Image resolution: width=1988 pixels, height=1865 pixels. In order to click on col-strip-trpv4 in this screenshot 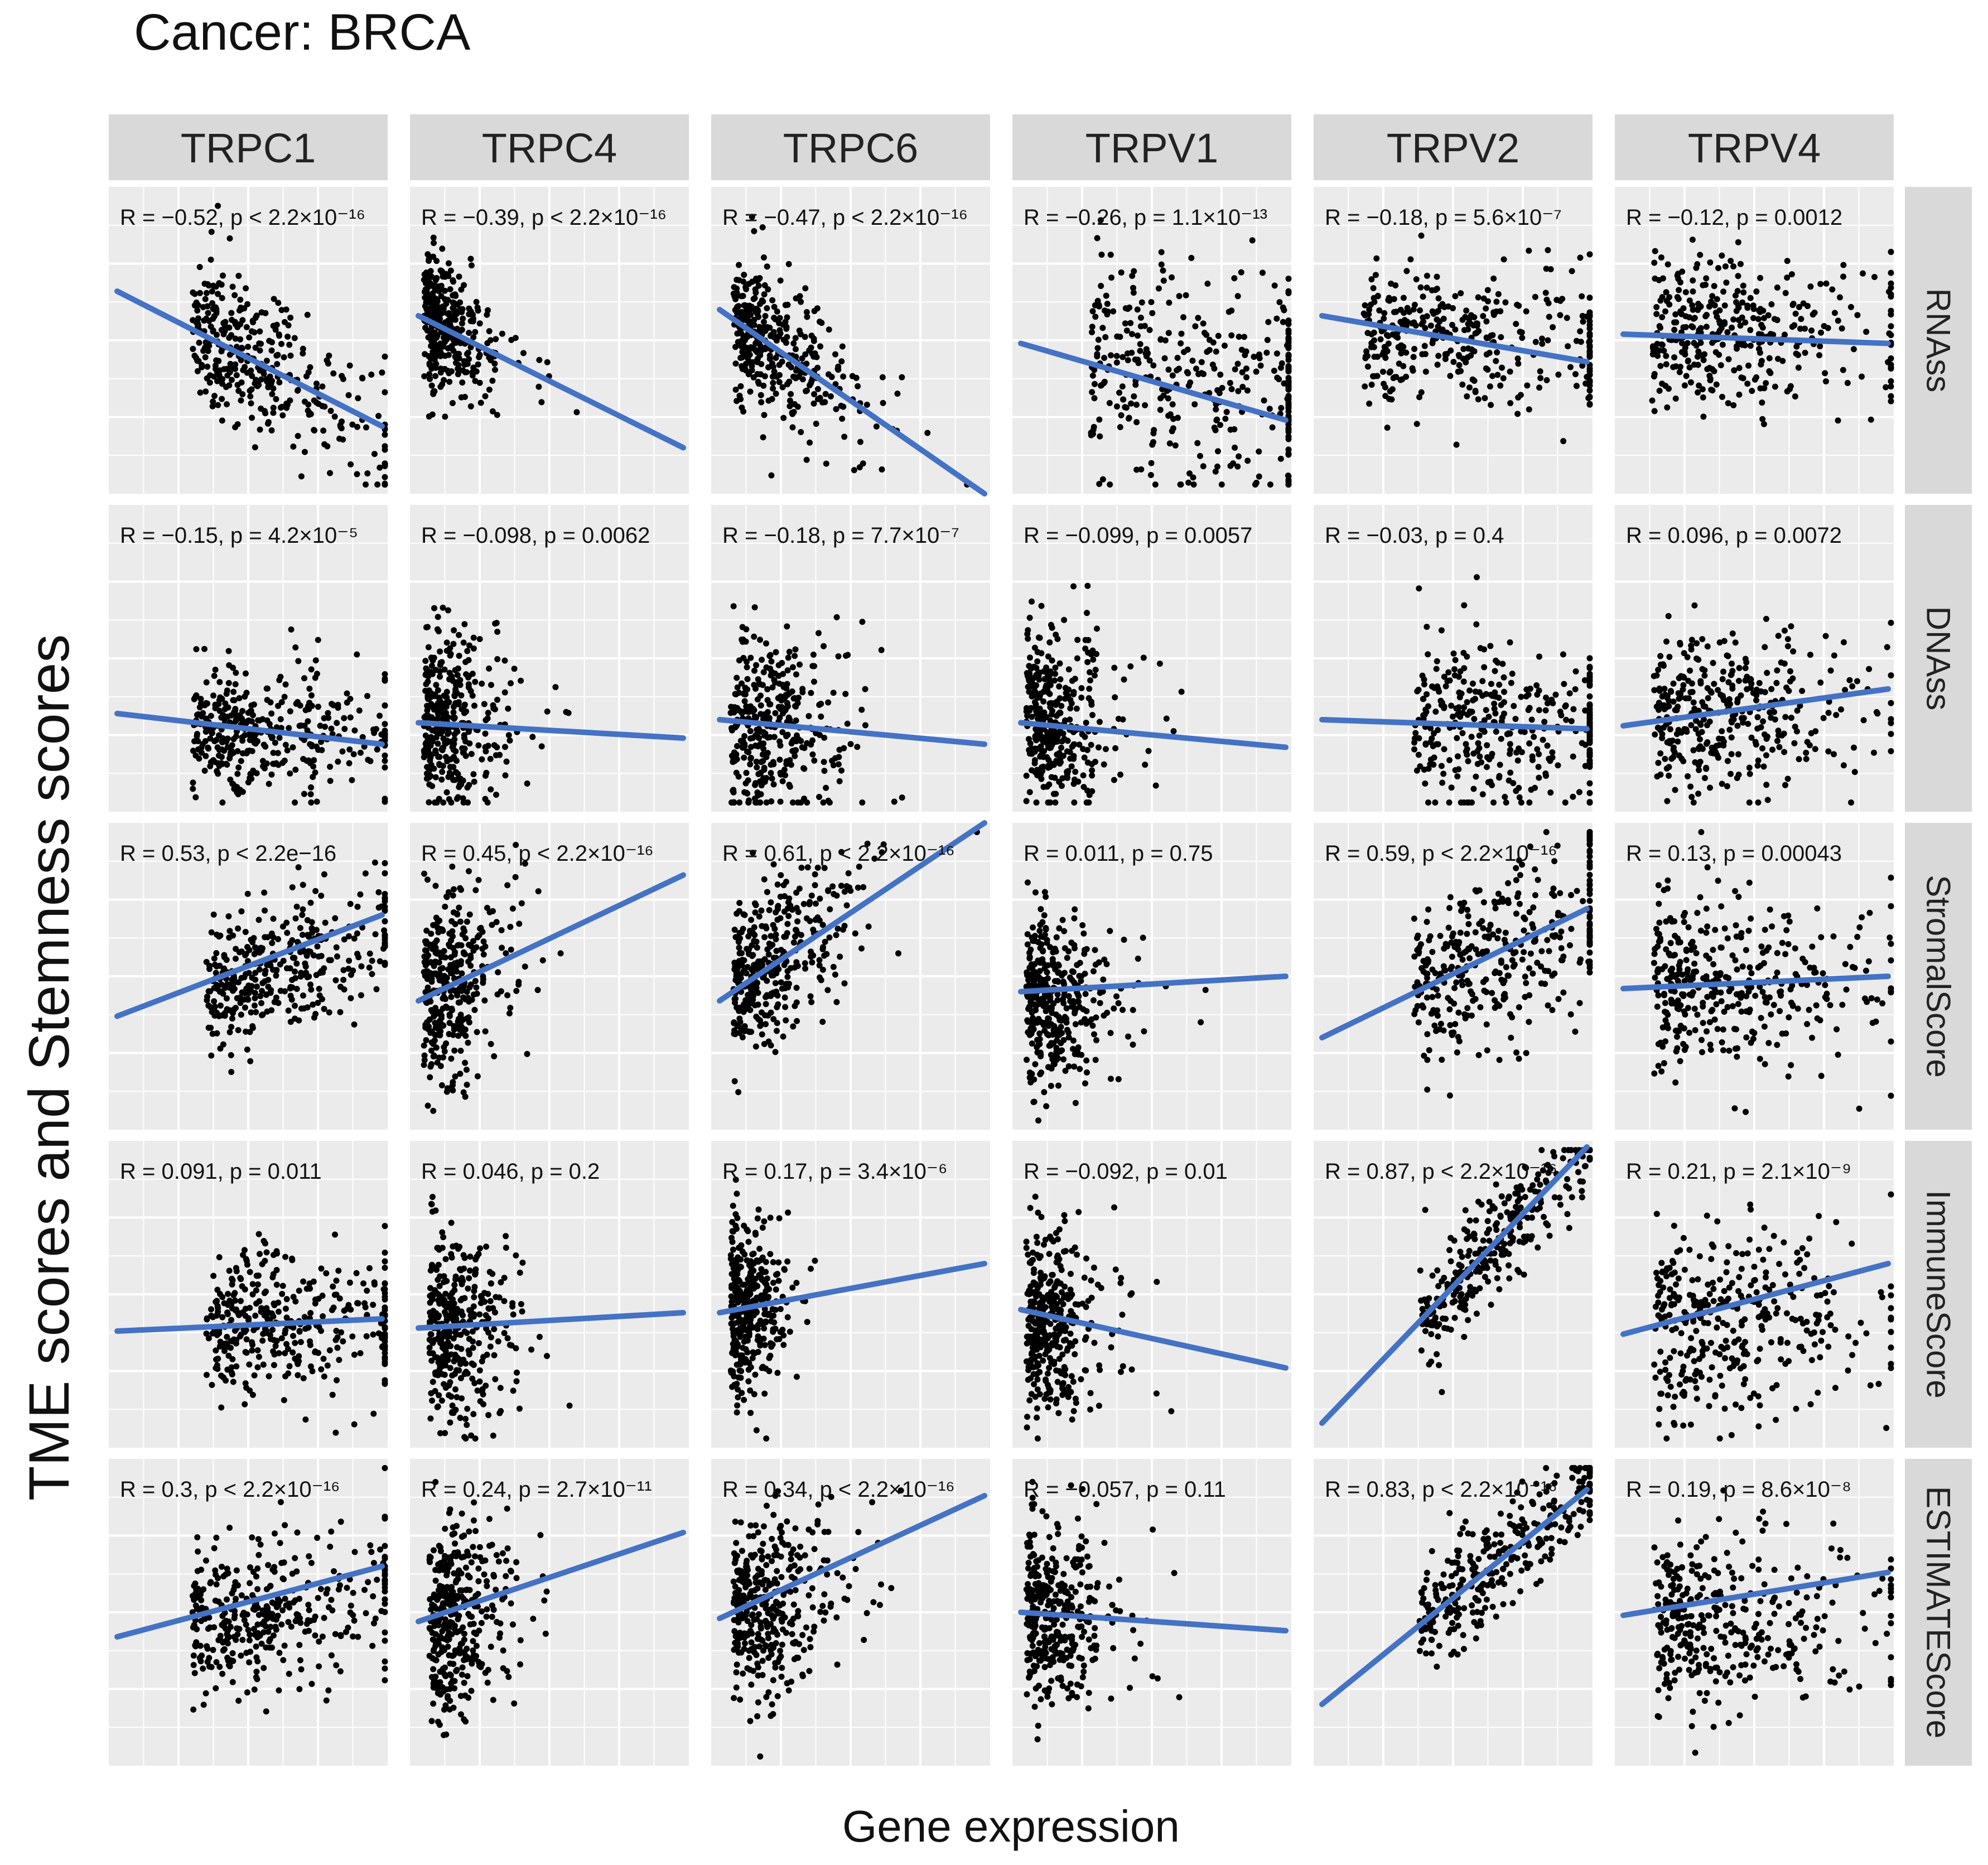, I will do `click(1754, 147)`.